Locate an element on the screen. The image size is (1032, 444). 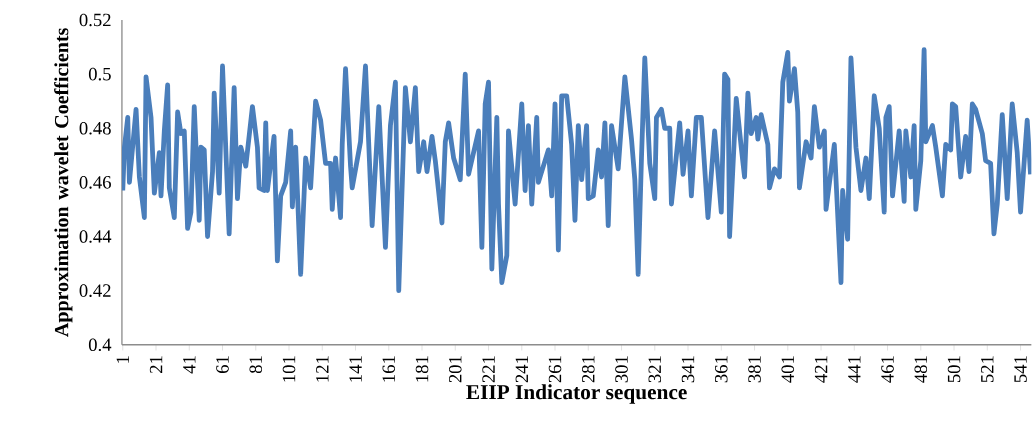
x-tick-label: 141 is located at coordinates (355, 369).